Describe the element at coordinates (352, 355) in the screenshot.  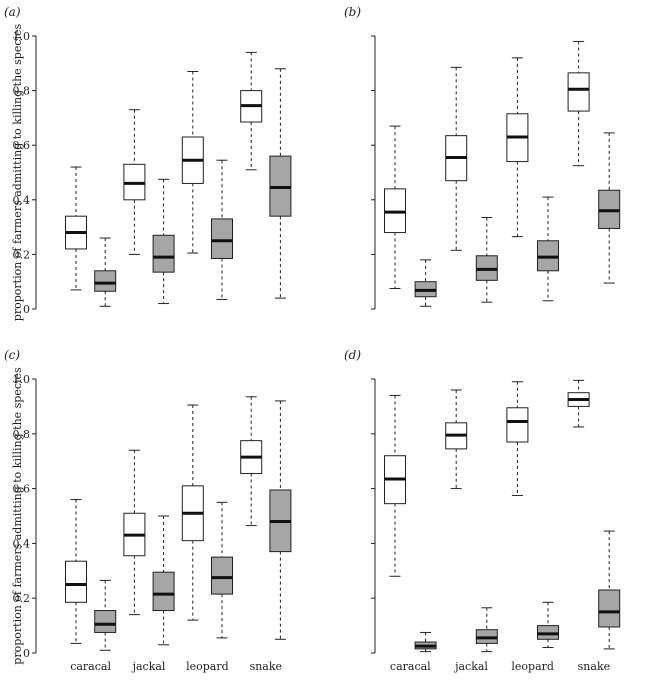
I see `panel-label: (d)` at that location.